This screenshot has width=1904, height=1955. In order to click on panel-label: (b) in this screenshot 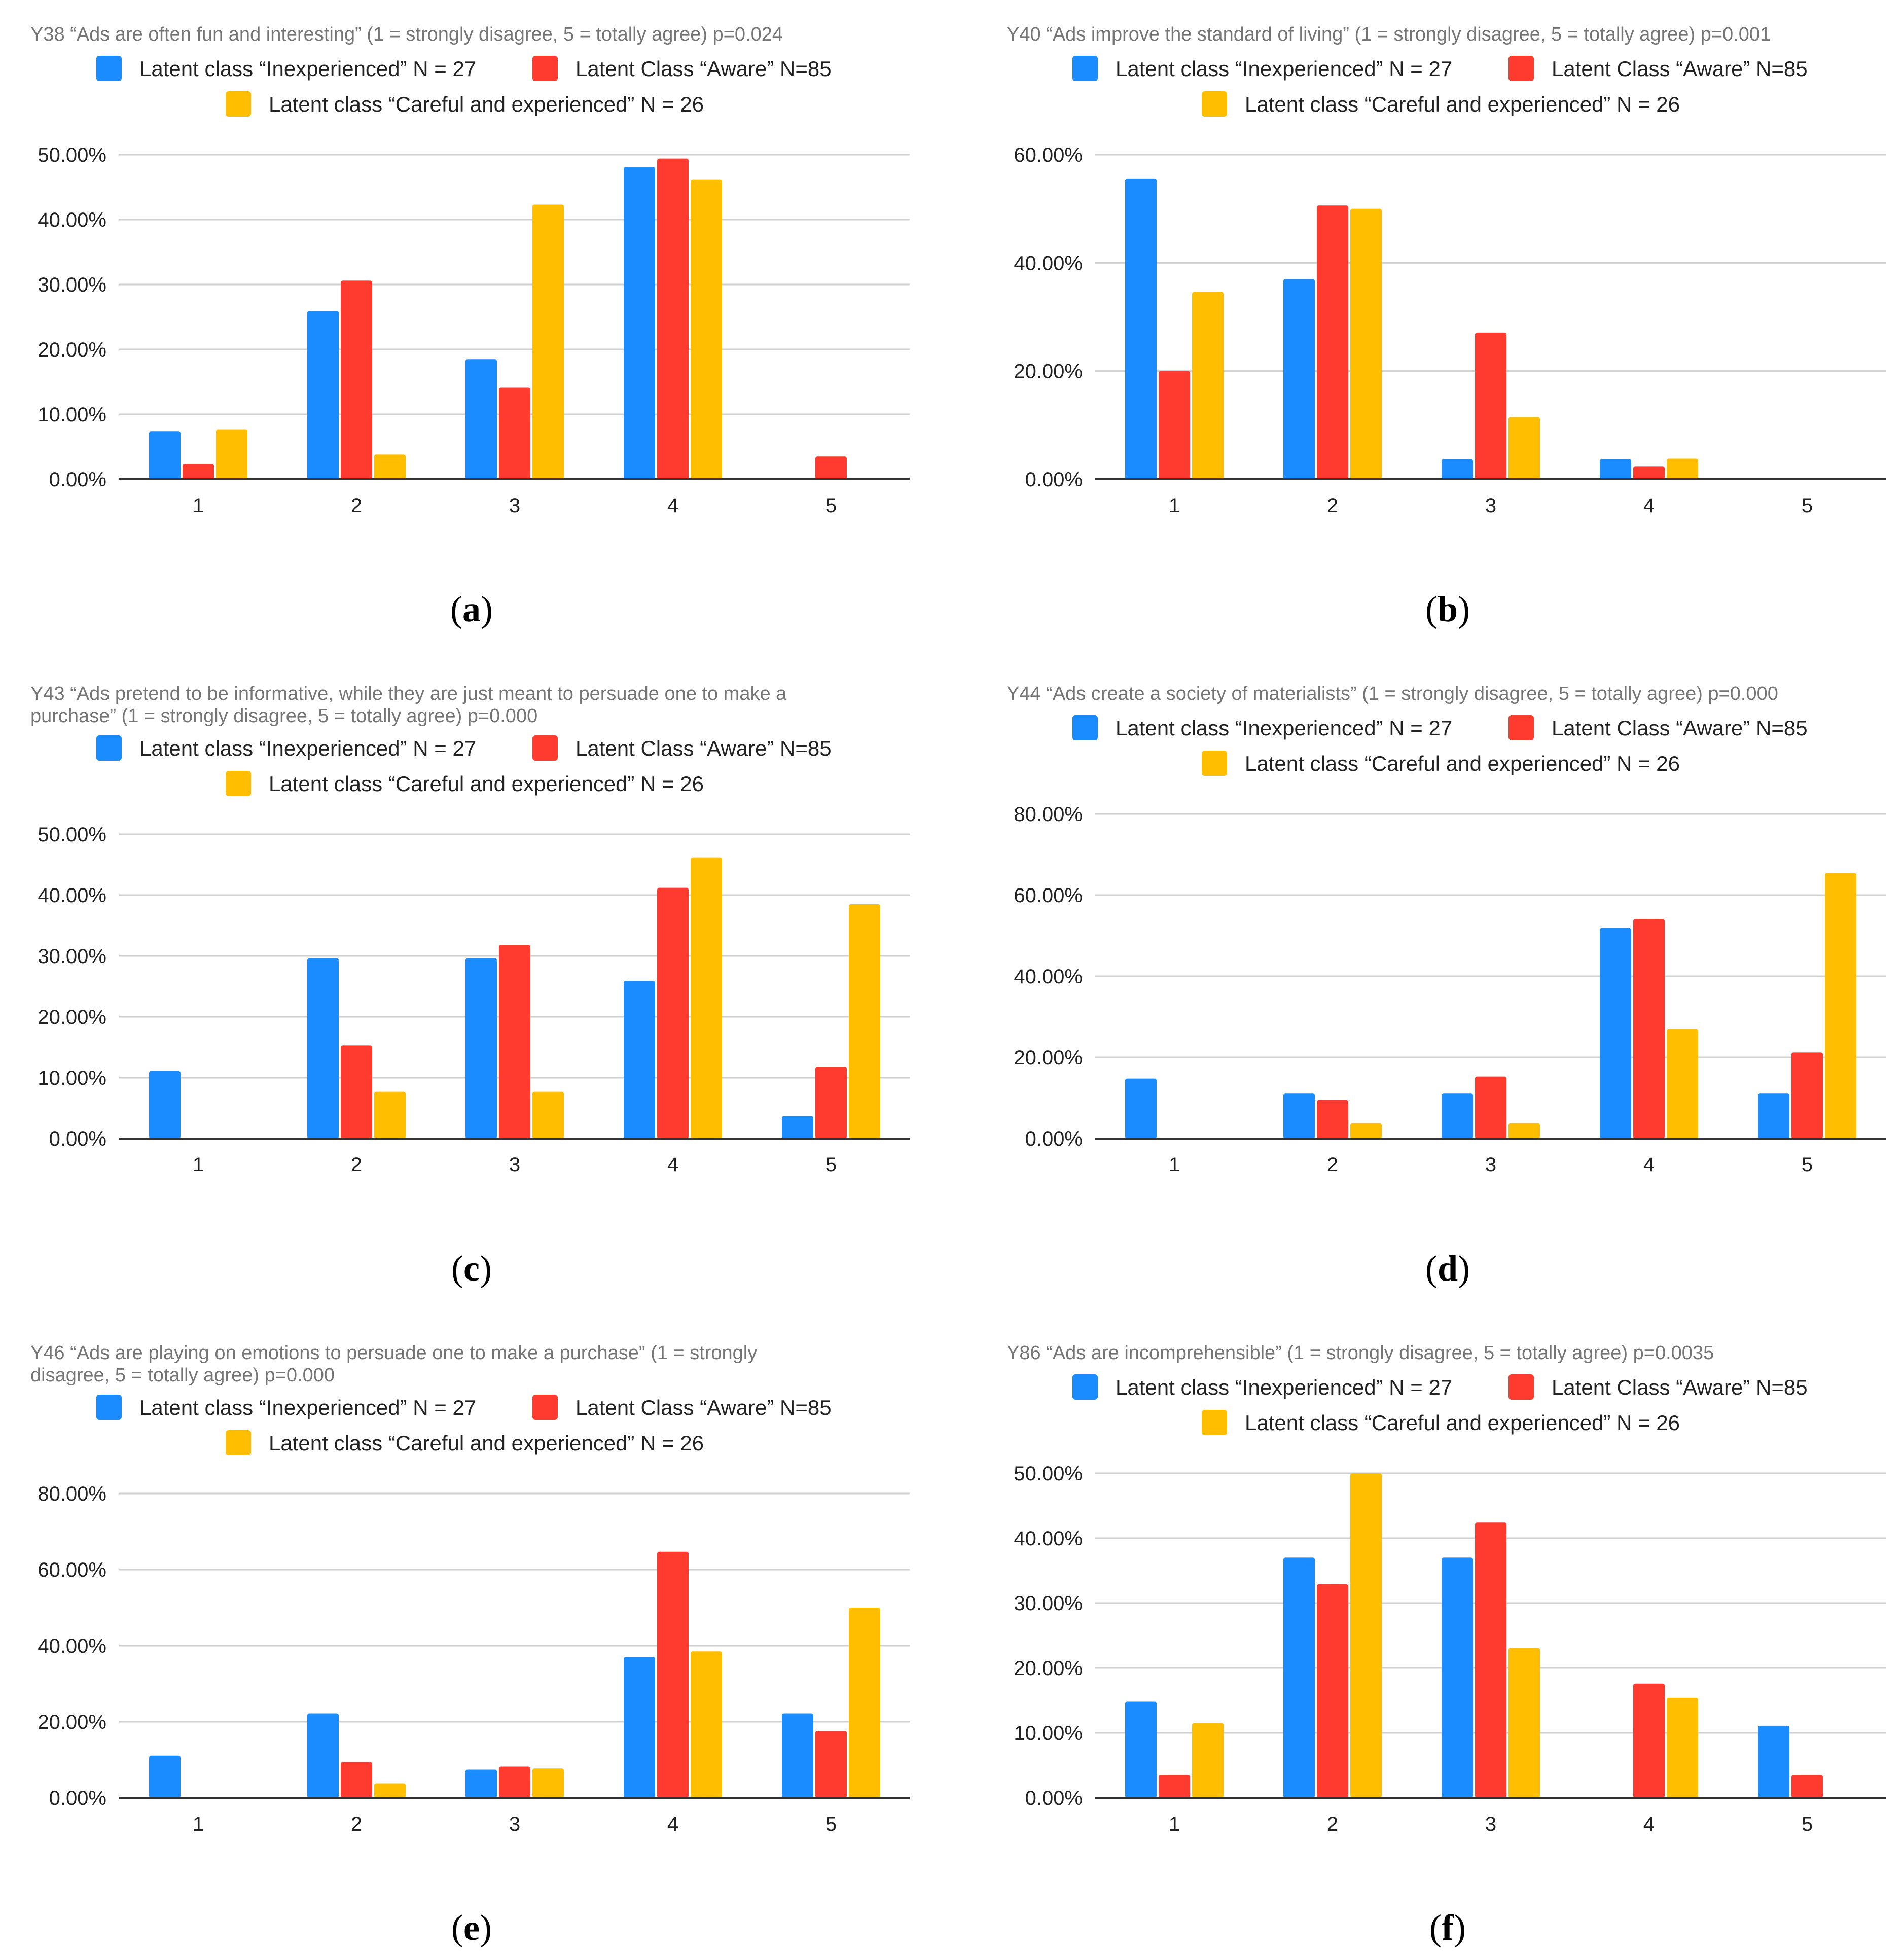, I will do `click(1447, 609)`.